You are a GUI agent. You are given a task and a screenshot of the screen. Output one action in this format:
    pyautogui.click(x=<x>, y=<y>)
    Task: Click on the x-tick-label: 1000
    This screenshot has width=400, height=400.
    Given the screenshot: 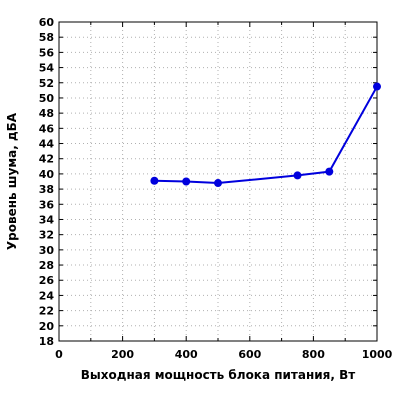 What is the action you would take?
    pyautogui.click(x=377, y=354)
    